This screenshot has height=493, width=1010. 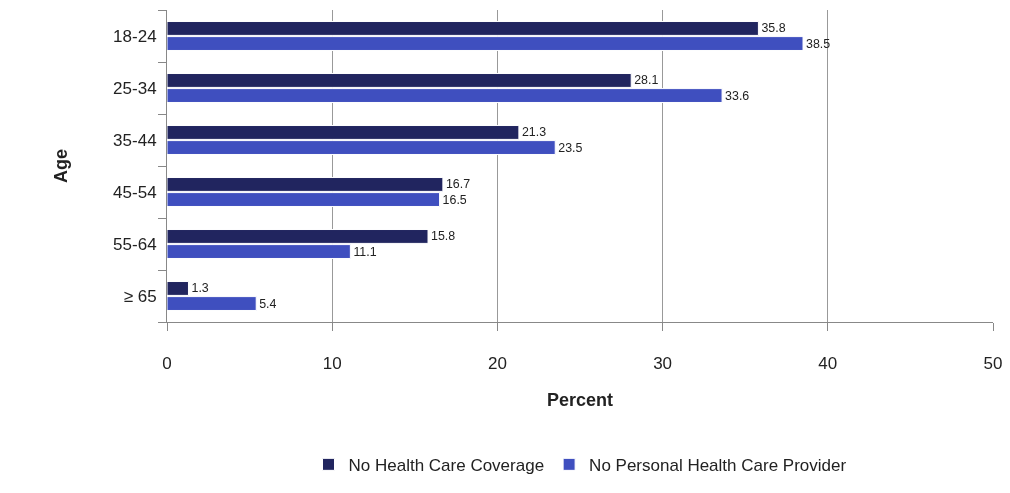 I want to click on data-label: 21.3, so click(x=534, y=132).